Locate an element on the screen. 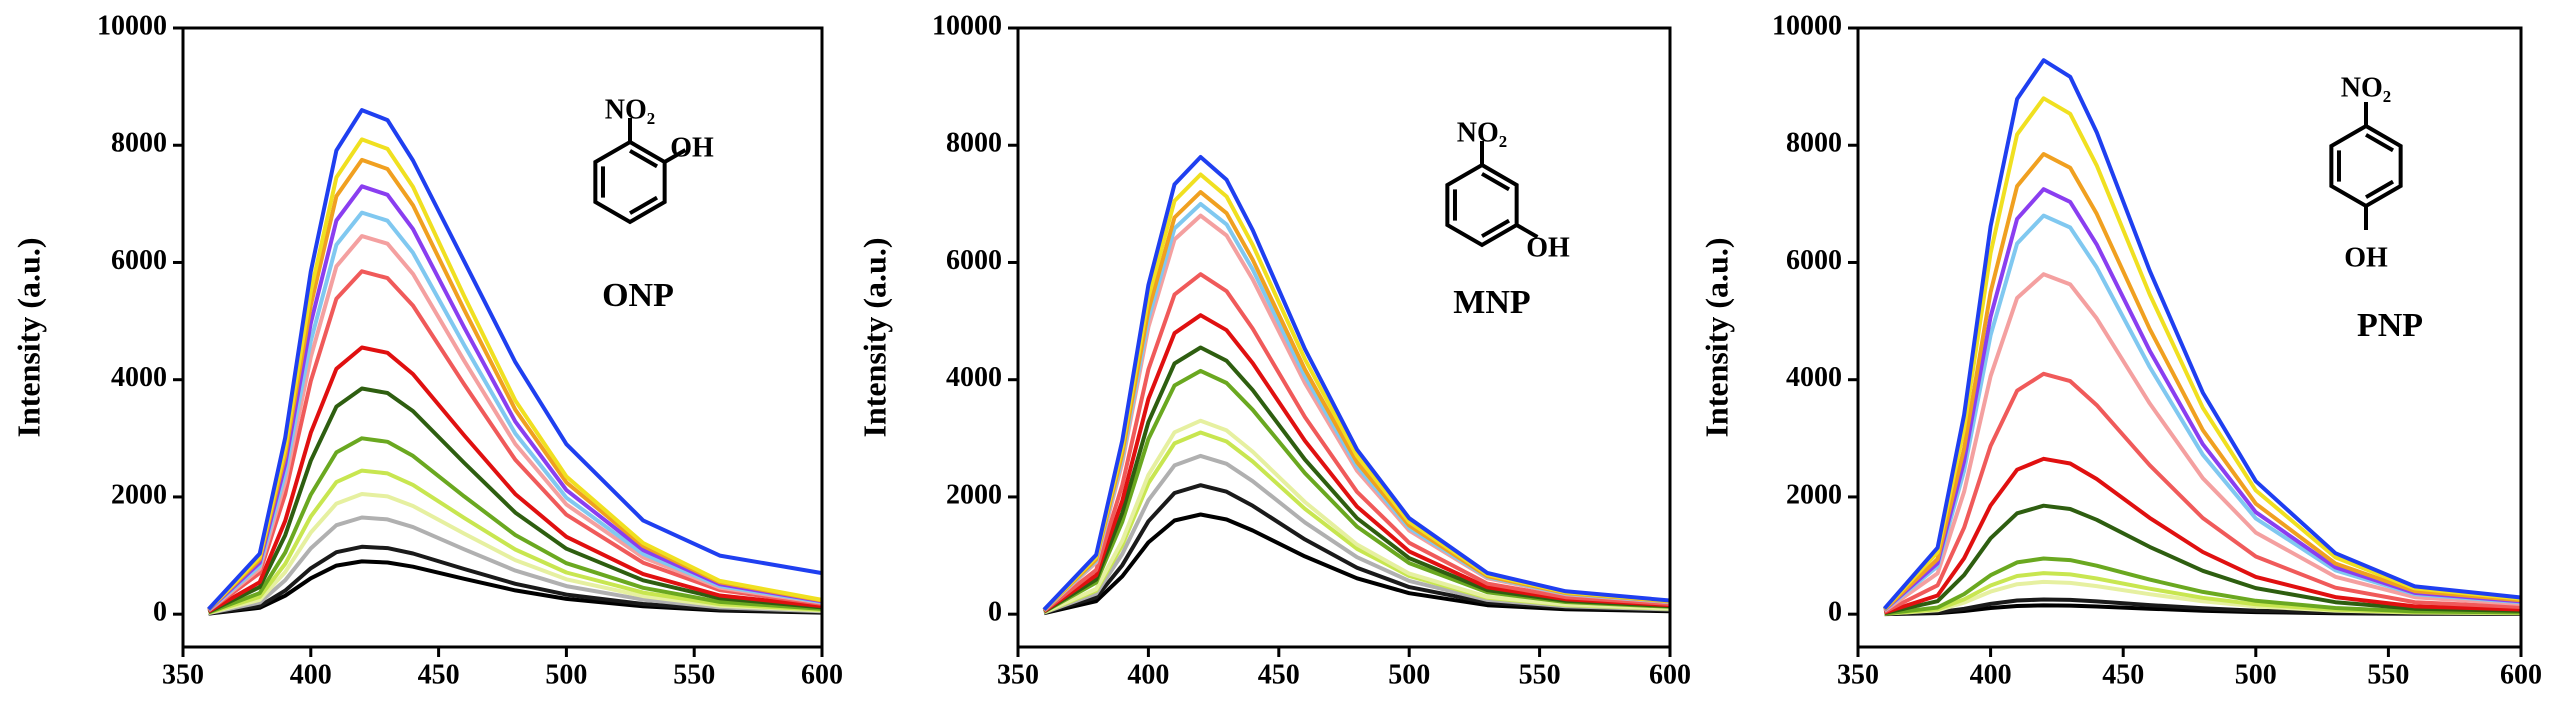 The height and width of the screenshot is (701, 2567). compound-label: ONP is located at coordinates (638, 295).